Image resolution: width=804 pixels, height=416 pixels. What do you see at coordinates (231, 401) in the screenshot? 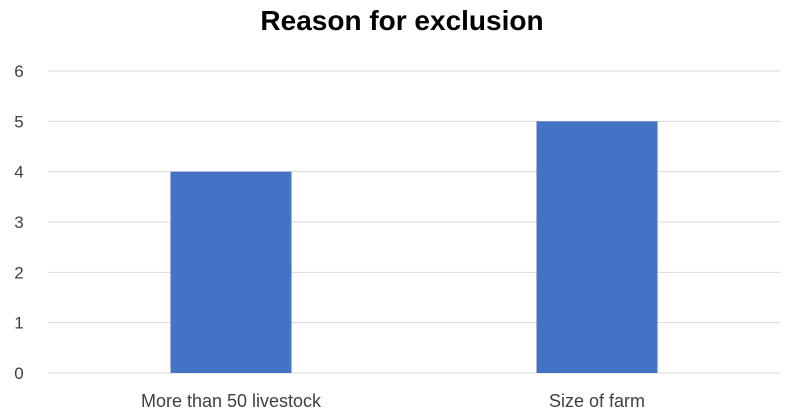
I see `x-category-label: More than 50 livestock` at bounding box center [231, 401].